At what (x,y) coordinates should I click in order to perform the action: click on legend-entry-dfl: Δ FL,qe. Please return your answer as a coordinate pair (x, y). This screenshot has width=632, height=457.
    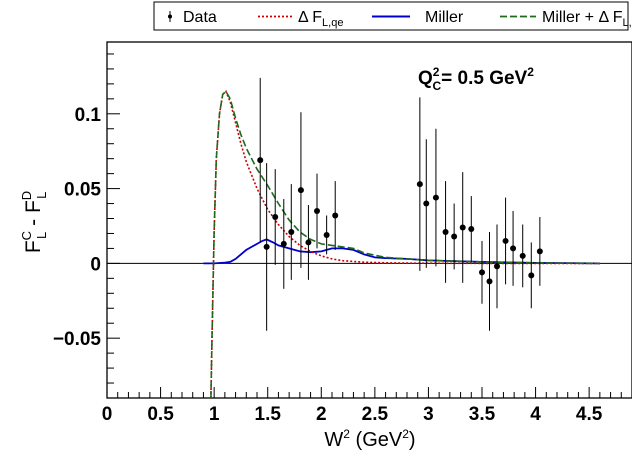
    Looking at the image, I should click on (300, 19).